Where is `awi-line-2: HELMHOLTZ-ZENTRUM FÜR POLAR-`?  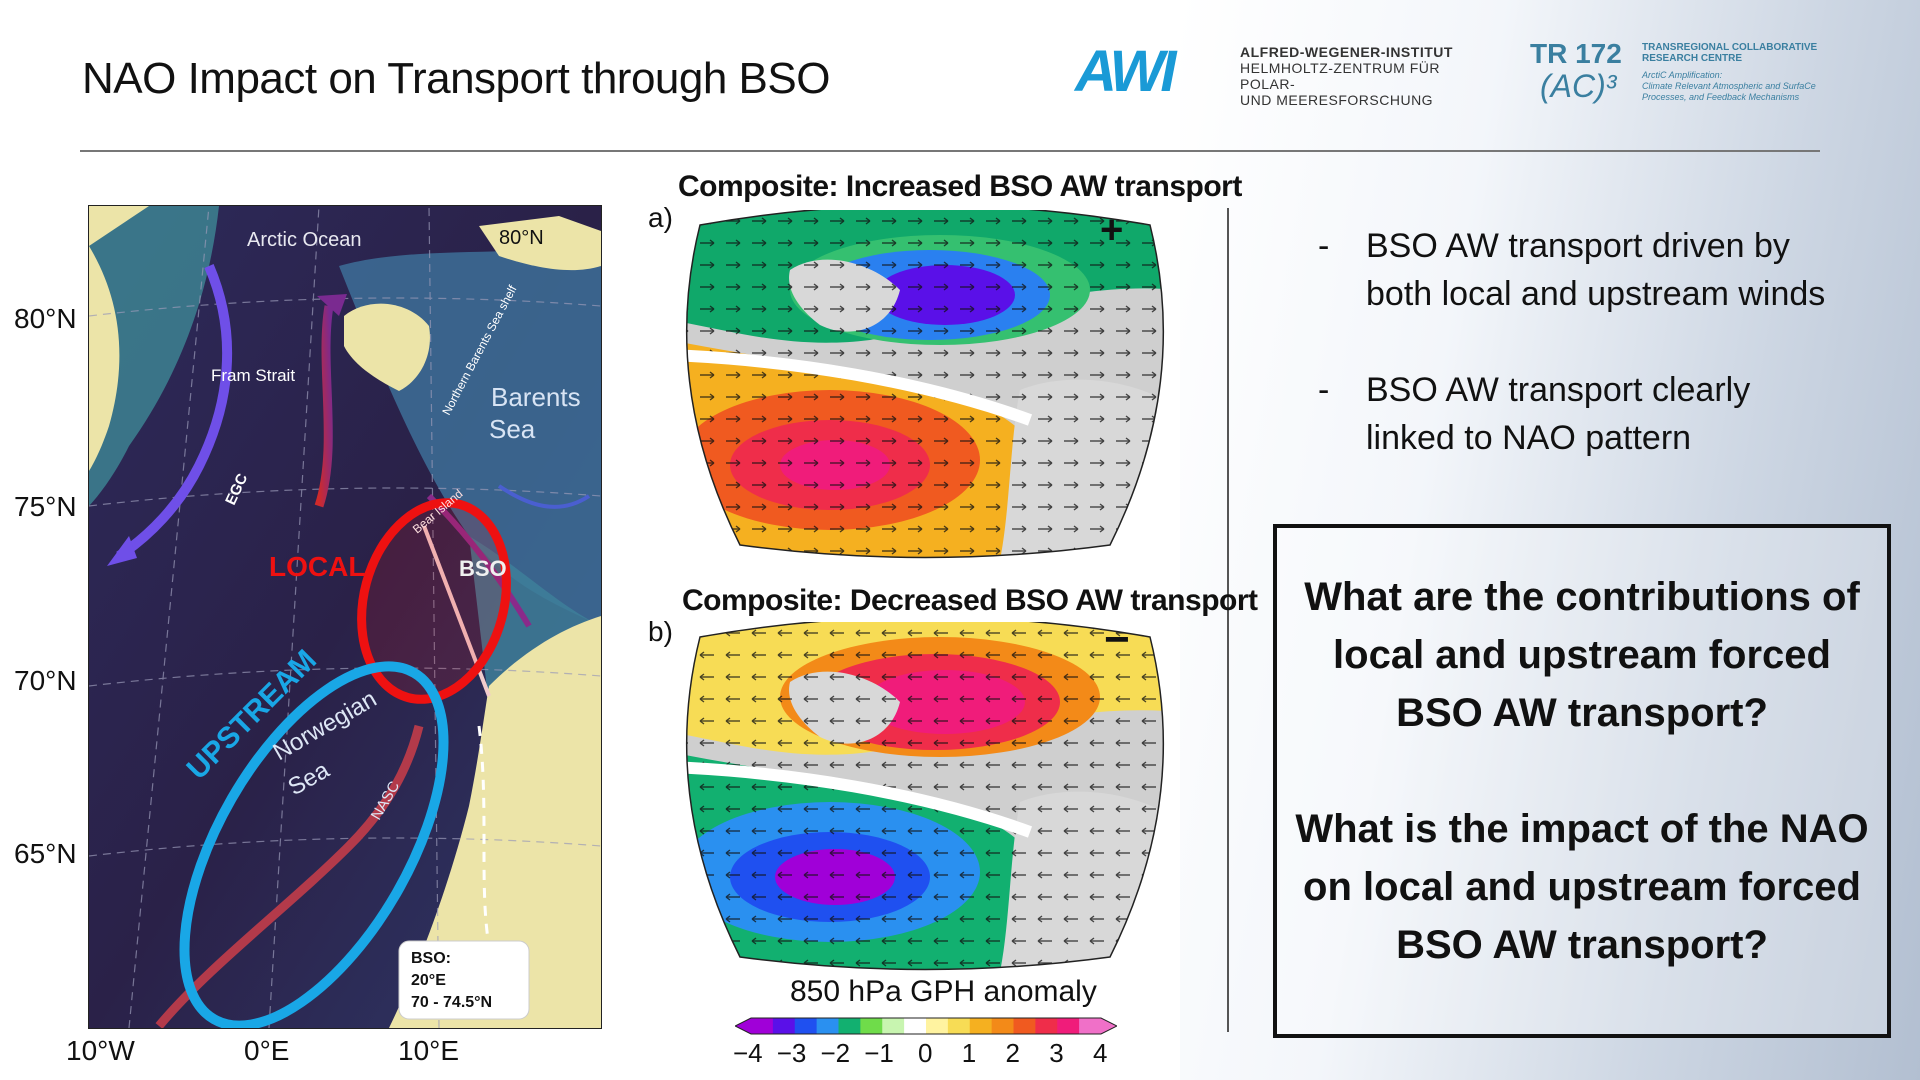 awi-line-2: HELMHOLTZ-ZENTRUM FÜR POLAR- is located at coordinates (1340, 76).